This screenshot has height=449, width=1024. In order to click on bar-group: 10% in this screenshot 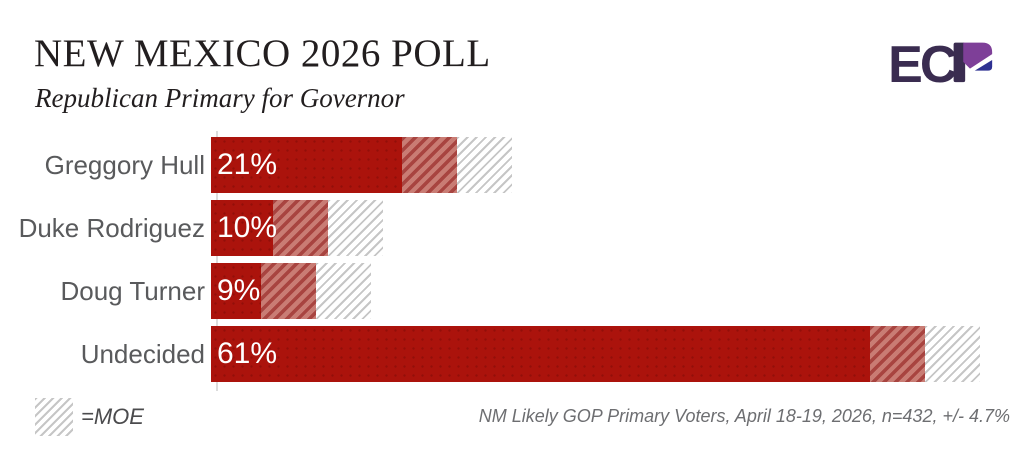, I will do `click(297, 228)`.